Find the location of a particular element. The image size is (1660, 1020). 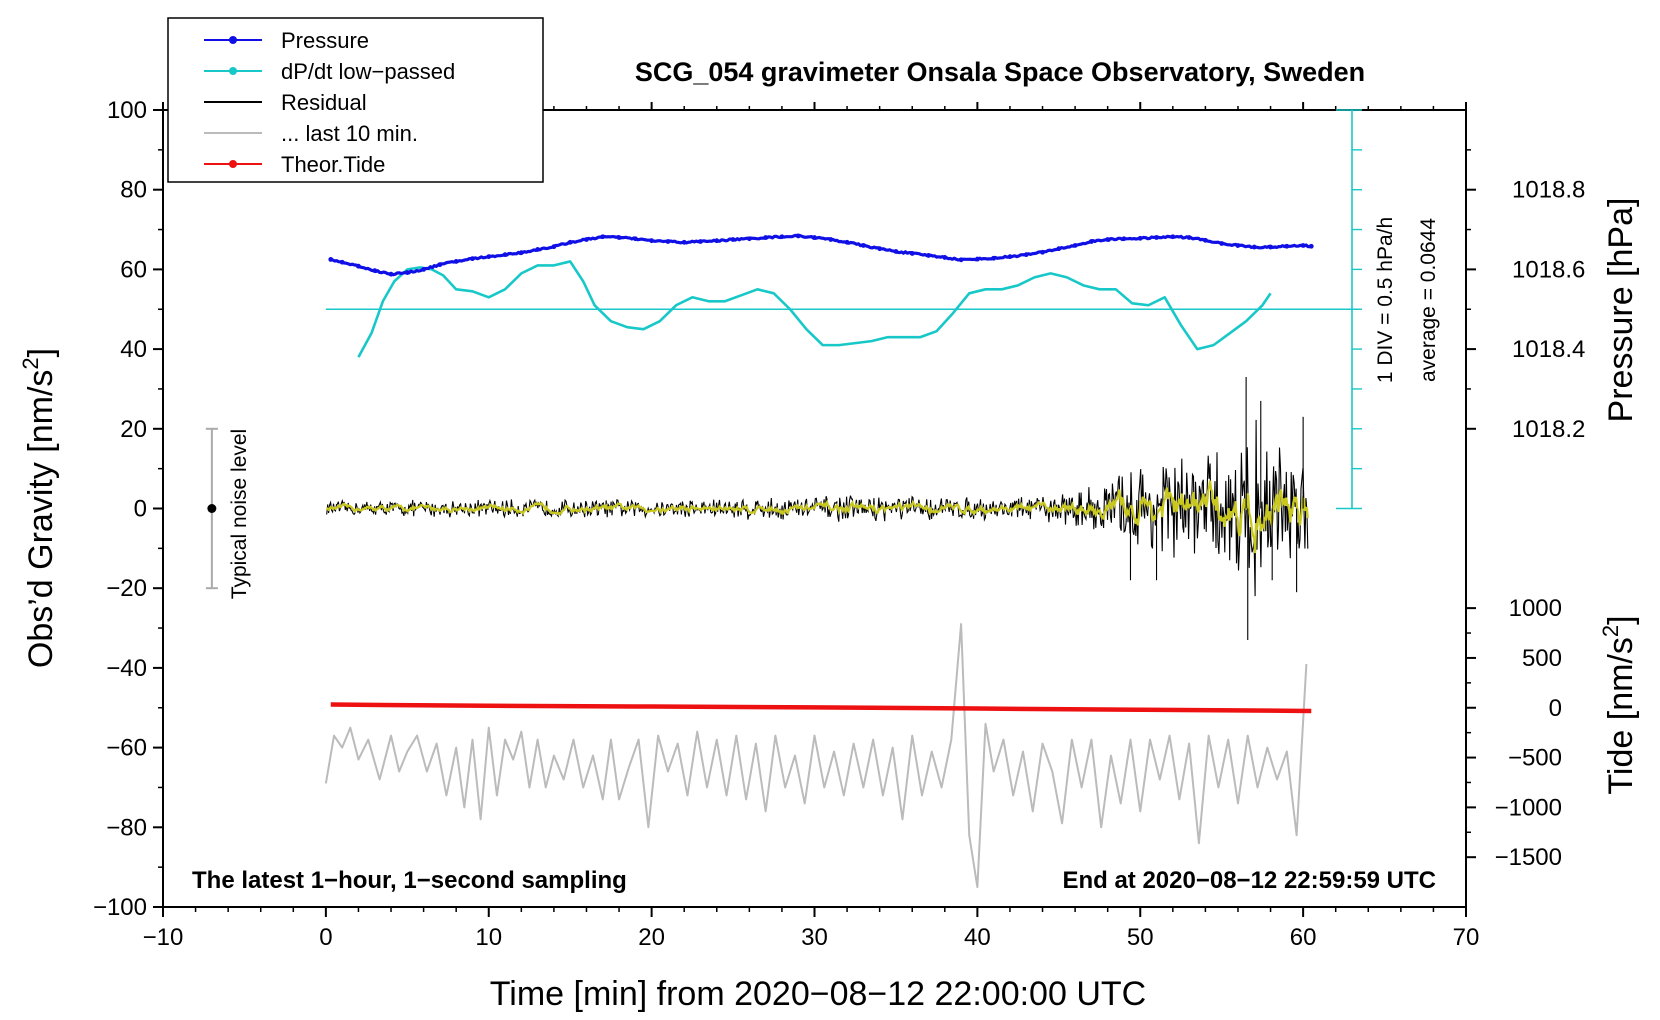

y-tick-label: 0 is located at coordinates (140, 509).